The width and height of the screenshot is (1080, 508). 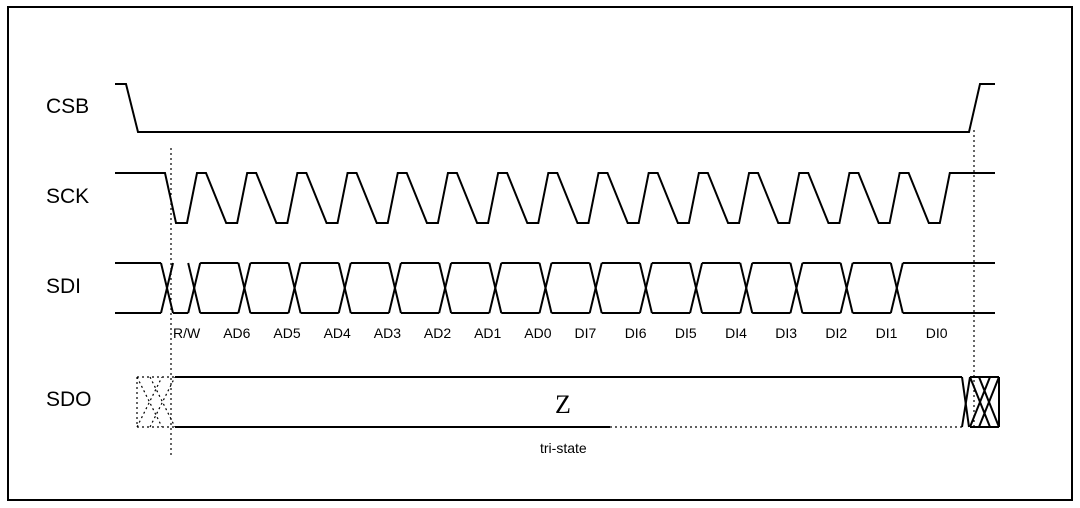 What do you see at coordinates (387, 333) in the screenshot?
I see `sdi-bit-label: AD3` at bounding box center [387, 333].